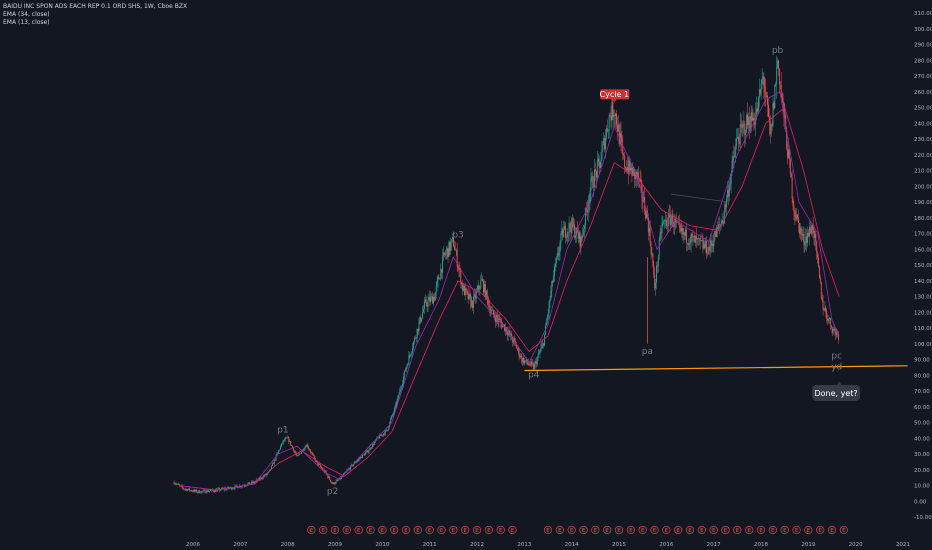 This screenshot has width=932, height=550. I want to click on ema34-label: EMA (34, close), so click(26, 14).